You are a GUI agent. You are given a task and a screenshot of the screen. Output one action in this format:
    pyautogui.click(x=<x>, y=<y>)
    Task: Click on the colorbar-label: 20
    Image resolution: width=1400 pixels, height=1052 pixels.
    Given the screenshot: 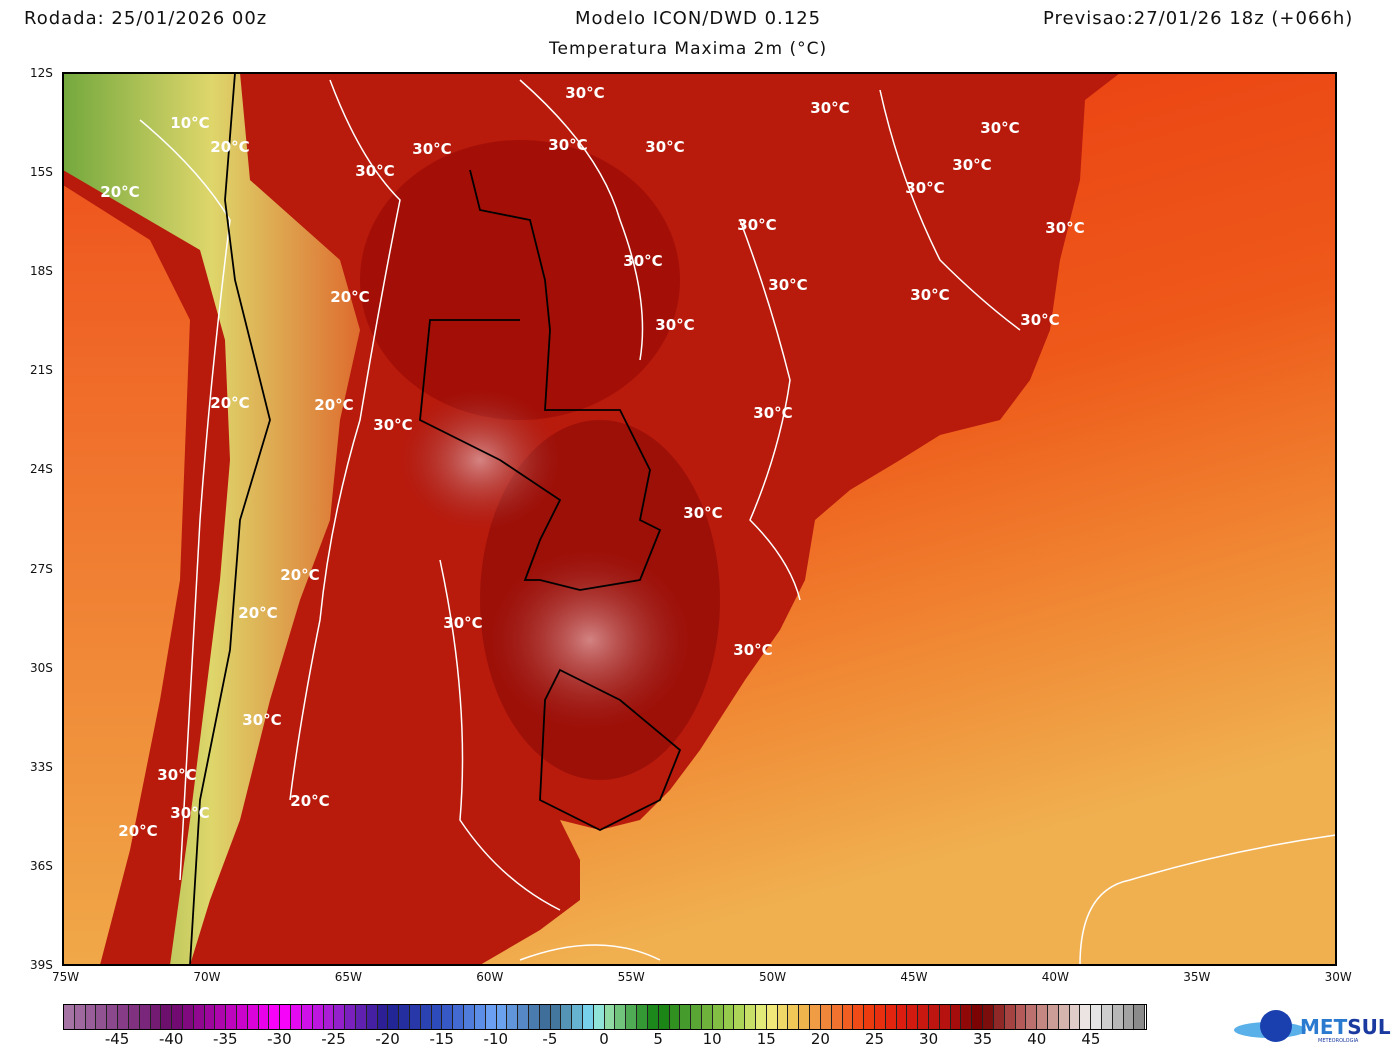 What is the action you would take?
    pyautogui.click(x=820, y=1039)
    